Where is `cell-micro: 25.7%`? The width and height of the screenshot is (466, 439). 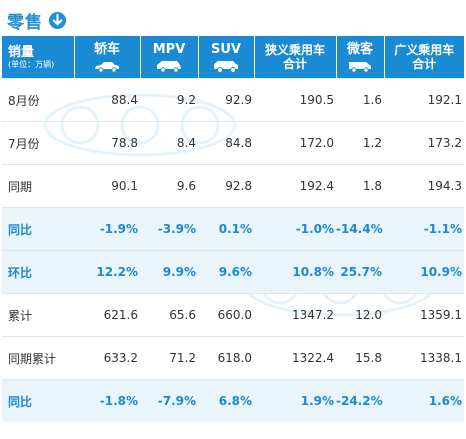
cell-micro: 25.7% is located at coordinates (360, 272).